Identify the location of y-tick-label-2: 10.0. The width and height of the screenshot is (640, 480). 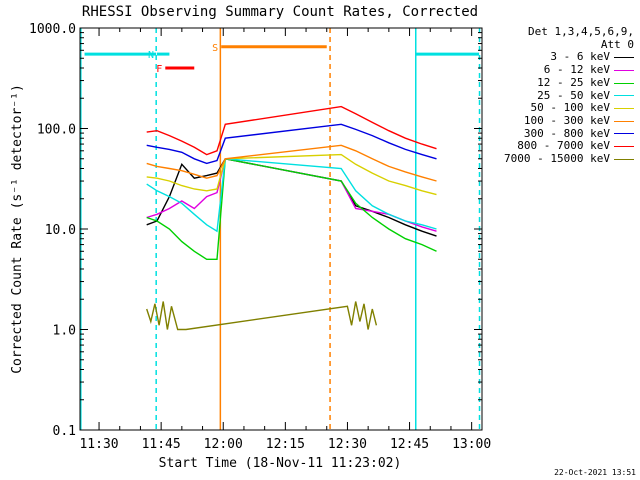
(60, 230).